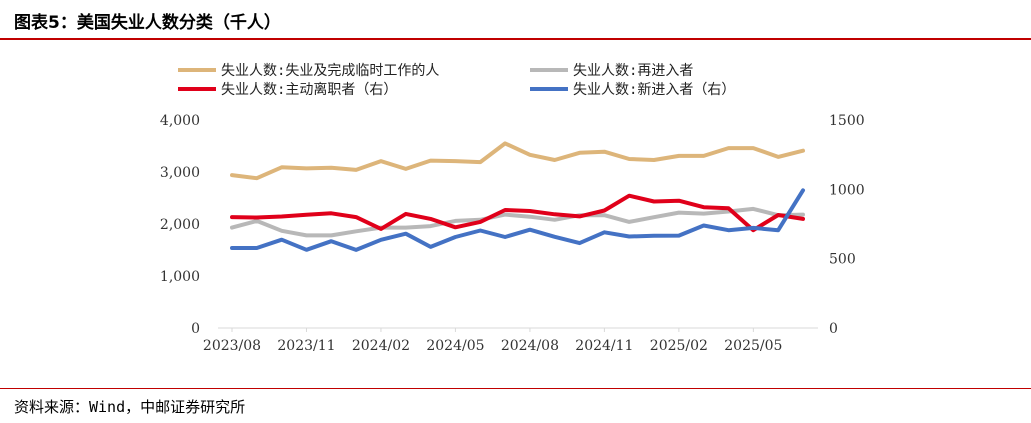 This screenshot has width=1031, height=423. Describe the element at coordinates (330, 71) in the screenshot. I see `legend-label-0: 失业人数:失业及完成临时工作的人` at that location.